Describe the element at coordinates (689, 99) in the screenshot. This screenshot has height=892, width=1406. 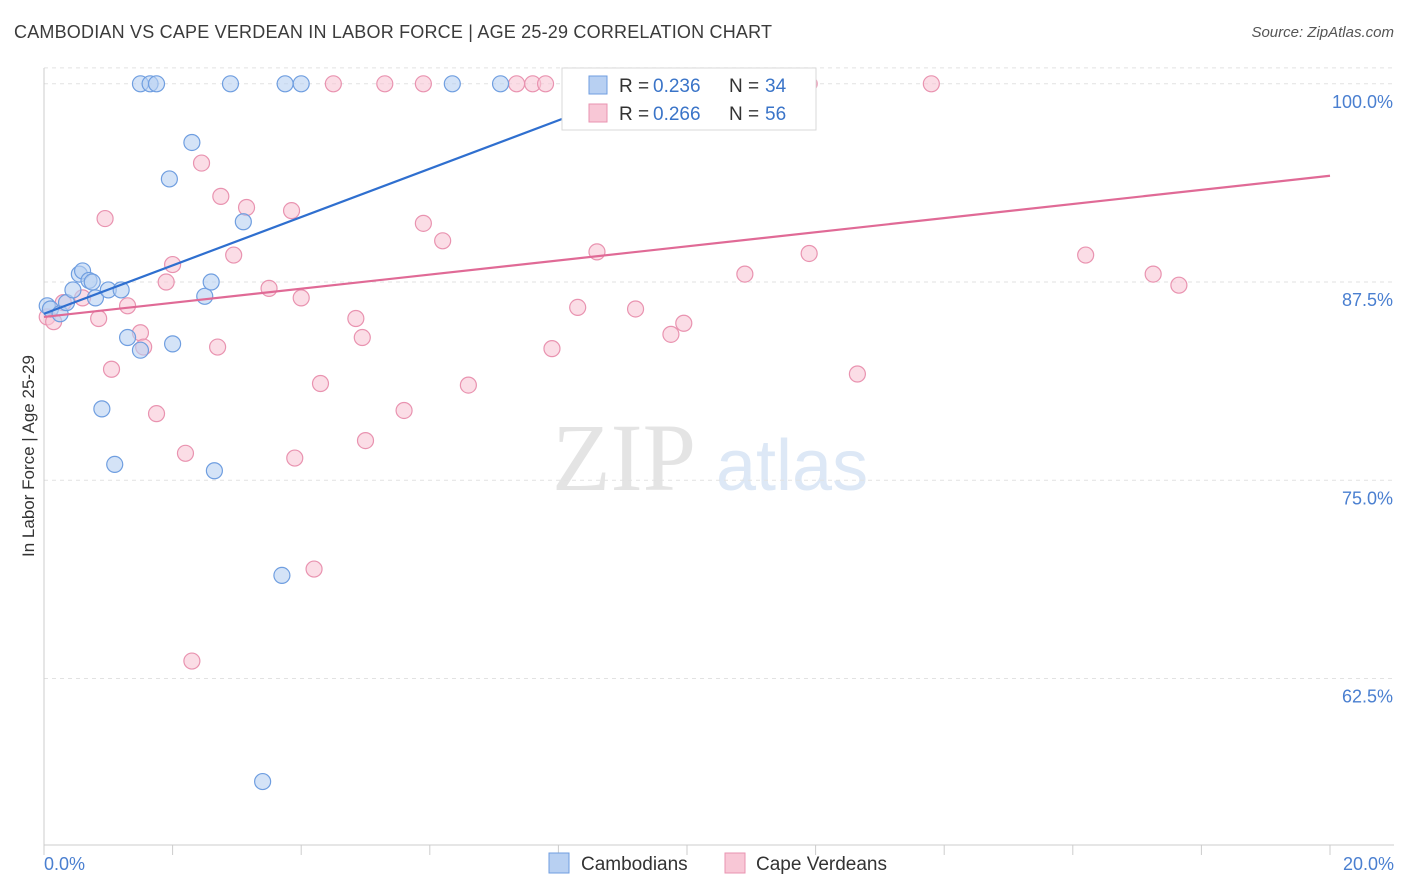
I see `legend: R = 0.236 N = 34 R = 0.266 N = 56` at that location.